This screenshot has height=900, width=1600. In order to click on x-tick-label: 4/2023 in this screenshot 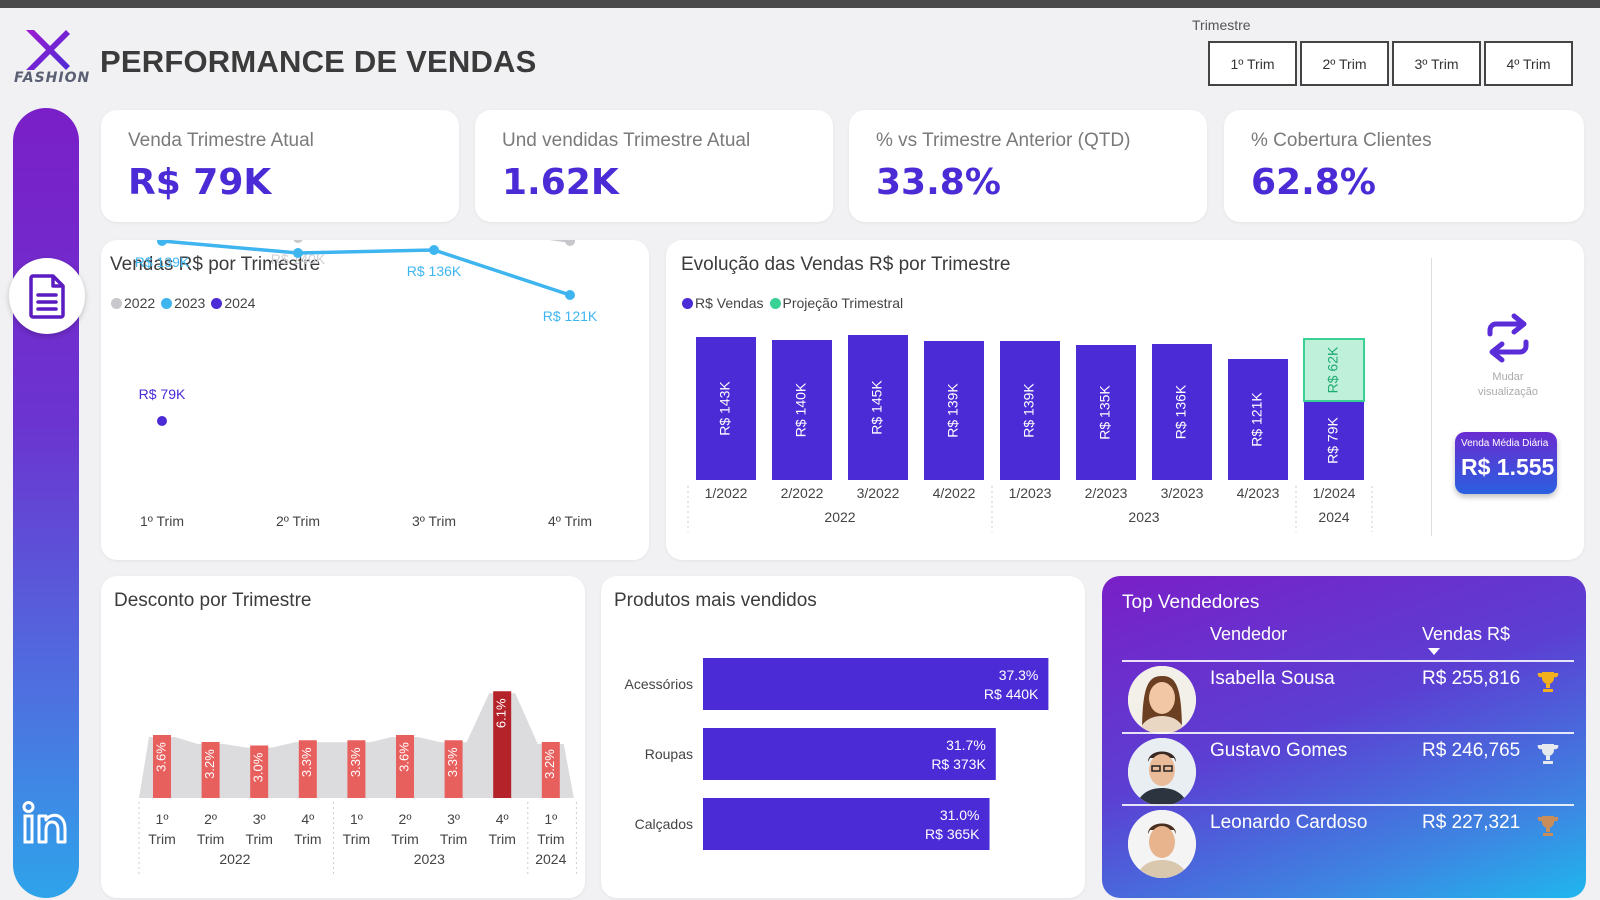, I will do `click(1258, 493)`.